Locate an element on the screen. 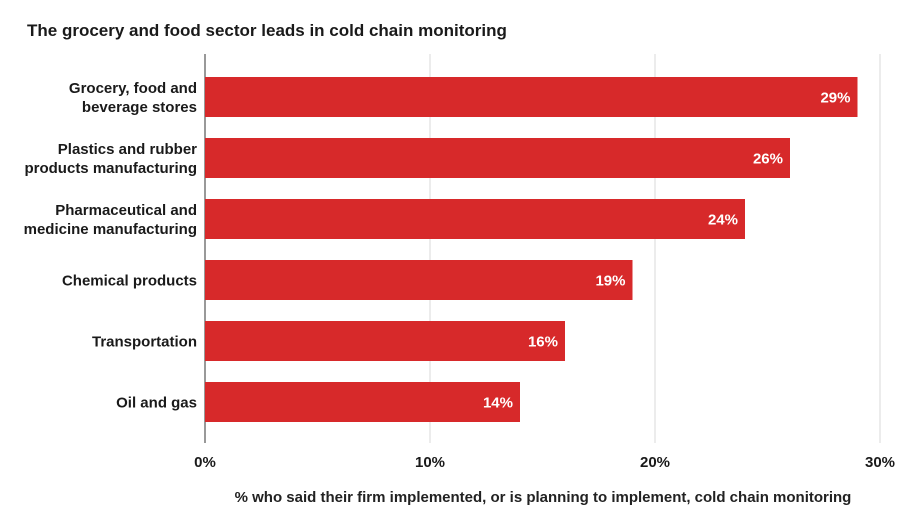 The image size is (907, 532). x-tick-label: 30% is located at coordinates (880, 462).